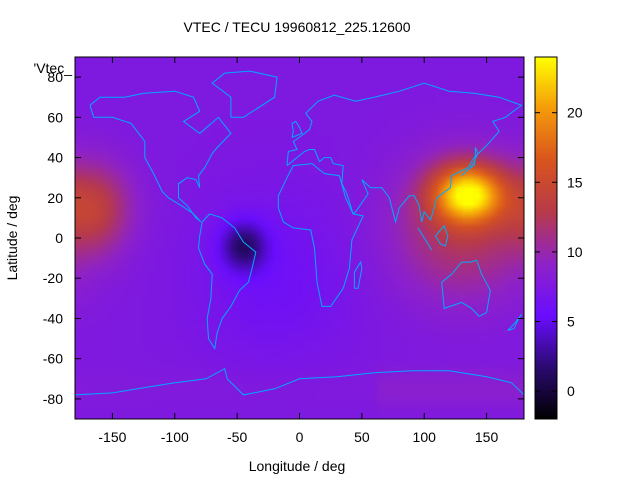  Describe the element at coordinates (59, 238) in the screenshot. I see `y-tick-label: 0` at that location.